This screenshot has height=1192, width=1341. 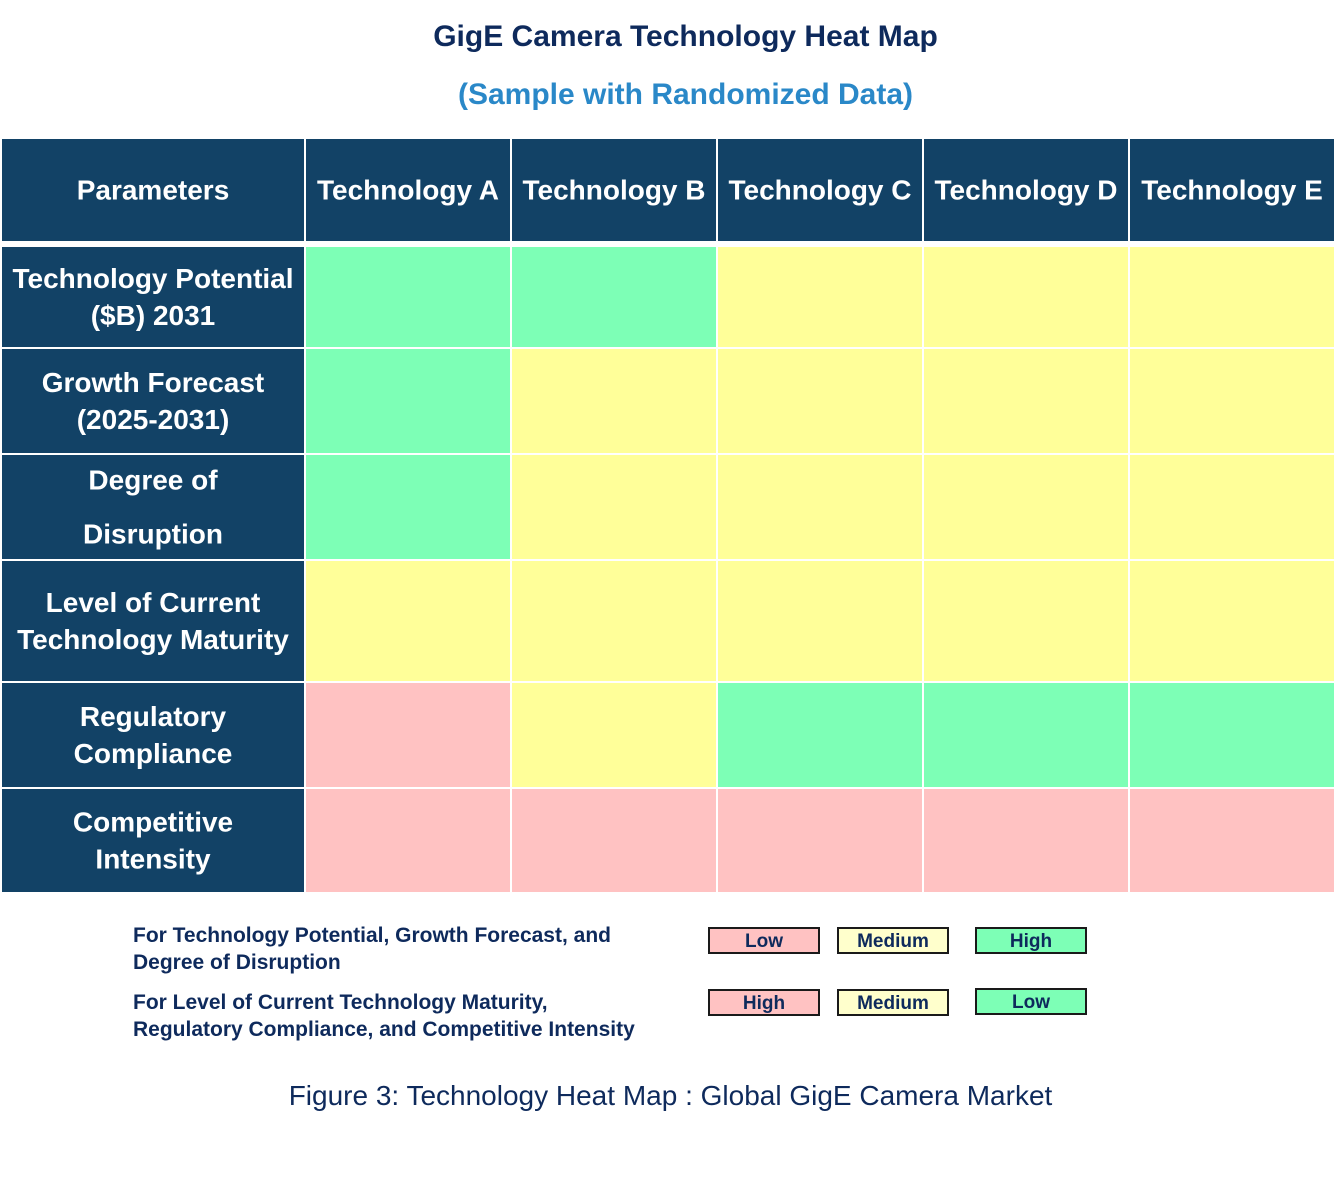 I want to click on header-cell-technology-c, so click(x=820, y=190).